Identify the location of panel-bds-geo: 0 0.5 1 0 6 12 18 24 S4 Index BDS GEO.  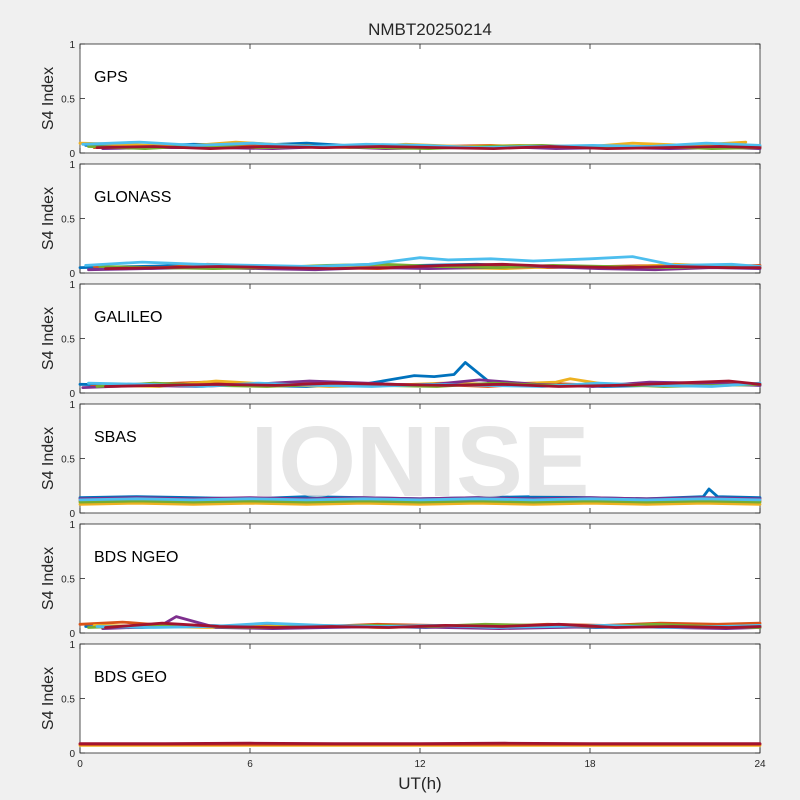
(403, 705).